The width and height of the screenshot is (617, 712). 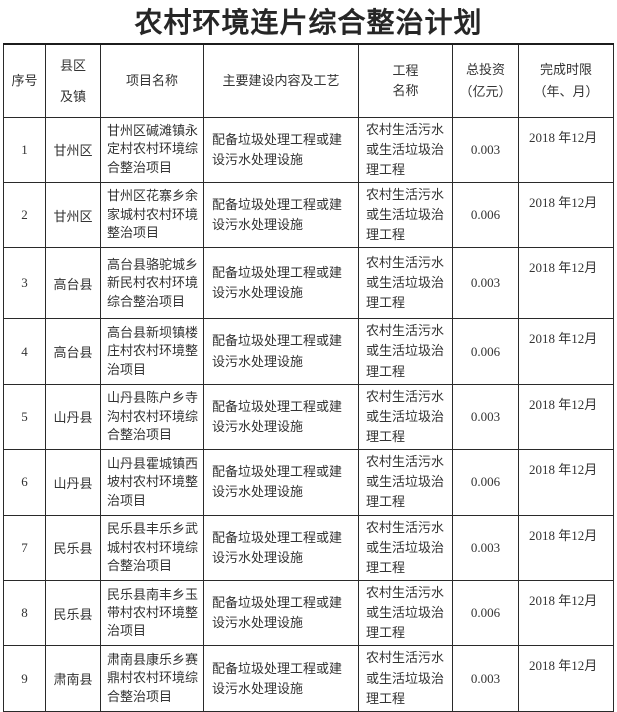 I want to click on cell-project-name: 肃南县康乐乡赛鼎村农村环境综合整治项目, so click(x=152, y=678).